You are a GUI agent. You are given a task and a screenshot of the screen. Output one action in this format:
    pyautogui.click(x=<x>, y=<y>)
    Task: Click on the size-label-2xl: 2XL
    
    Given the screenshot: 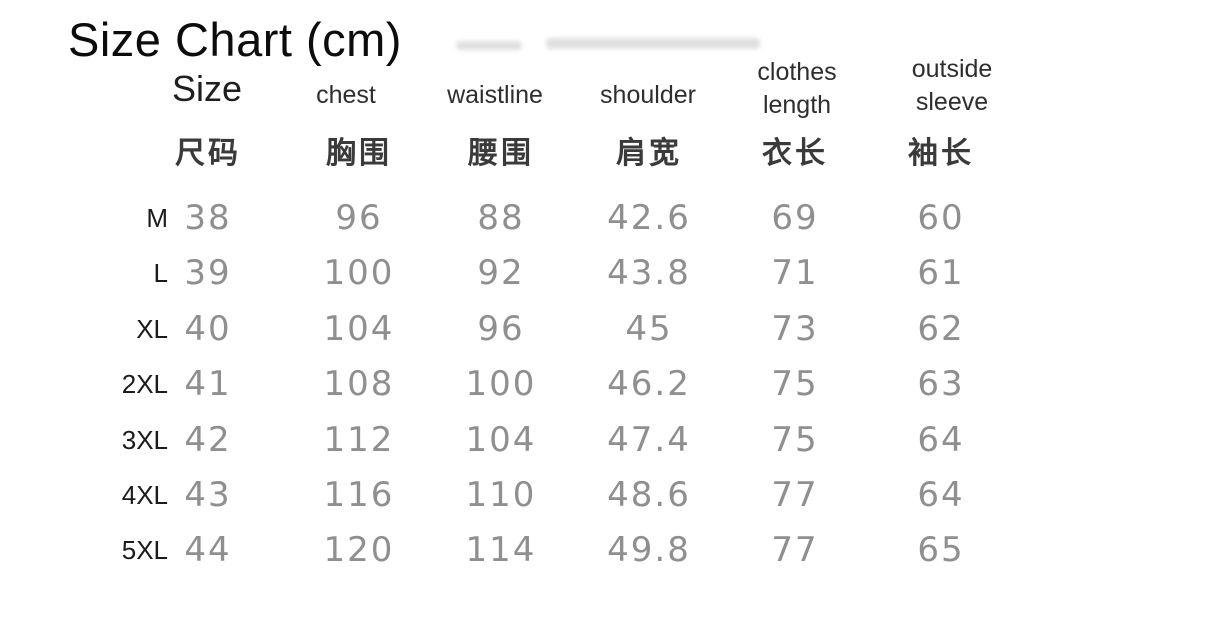 What is the action you would take?
    pyautogui.click(x=144, y=384)
    